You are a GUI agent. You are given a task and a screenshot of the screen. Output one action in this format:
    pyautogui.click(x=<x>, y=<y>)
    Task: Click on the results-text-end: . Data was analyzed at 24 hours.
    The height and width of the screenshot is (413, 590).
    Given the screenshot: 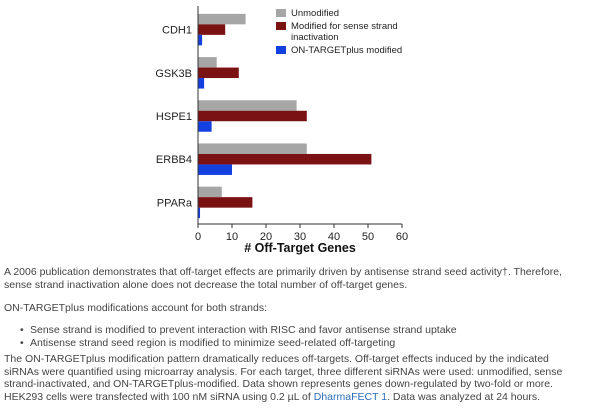 What is the action you would take?
    pyautogui.click(x=463, y=396)
    